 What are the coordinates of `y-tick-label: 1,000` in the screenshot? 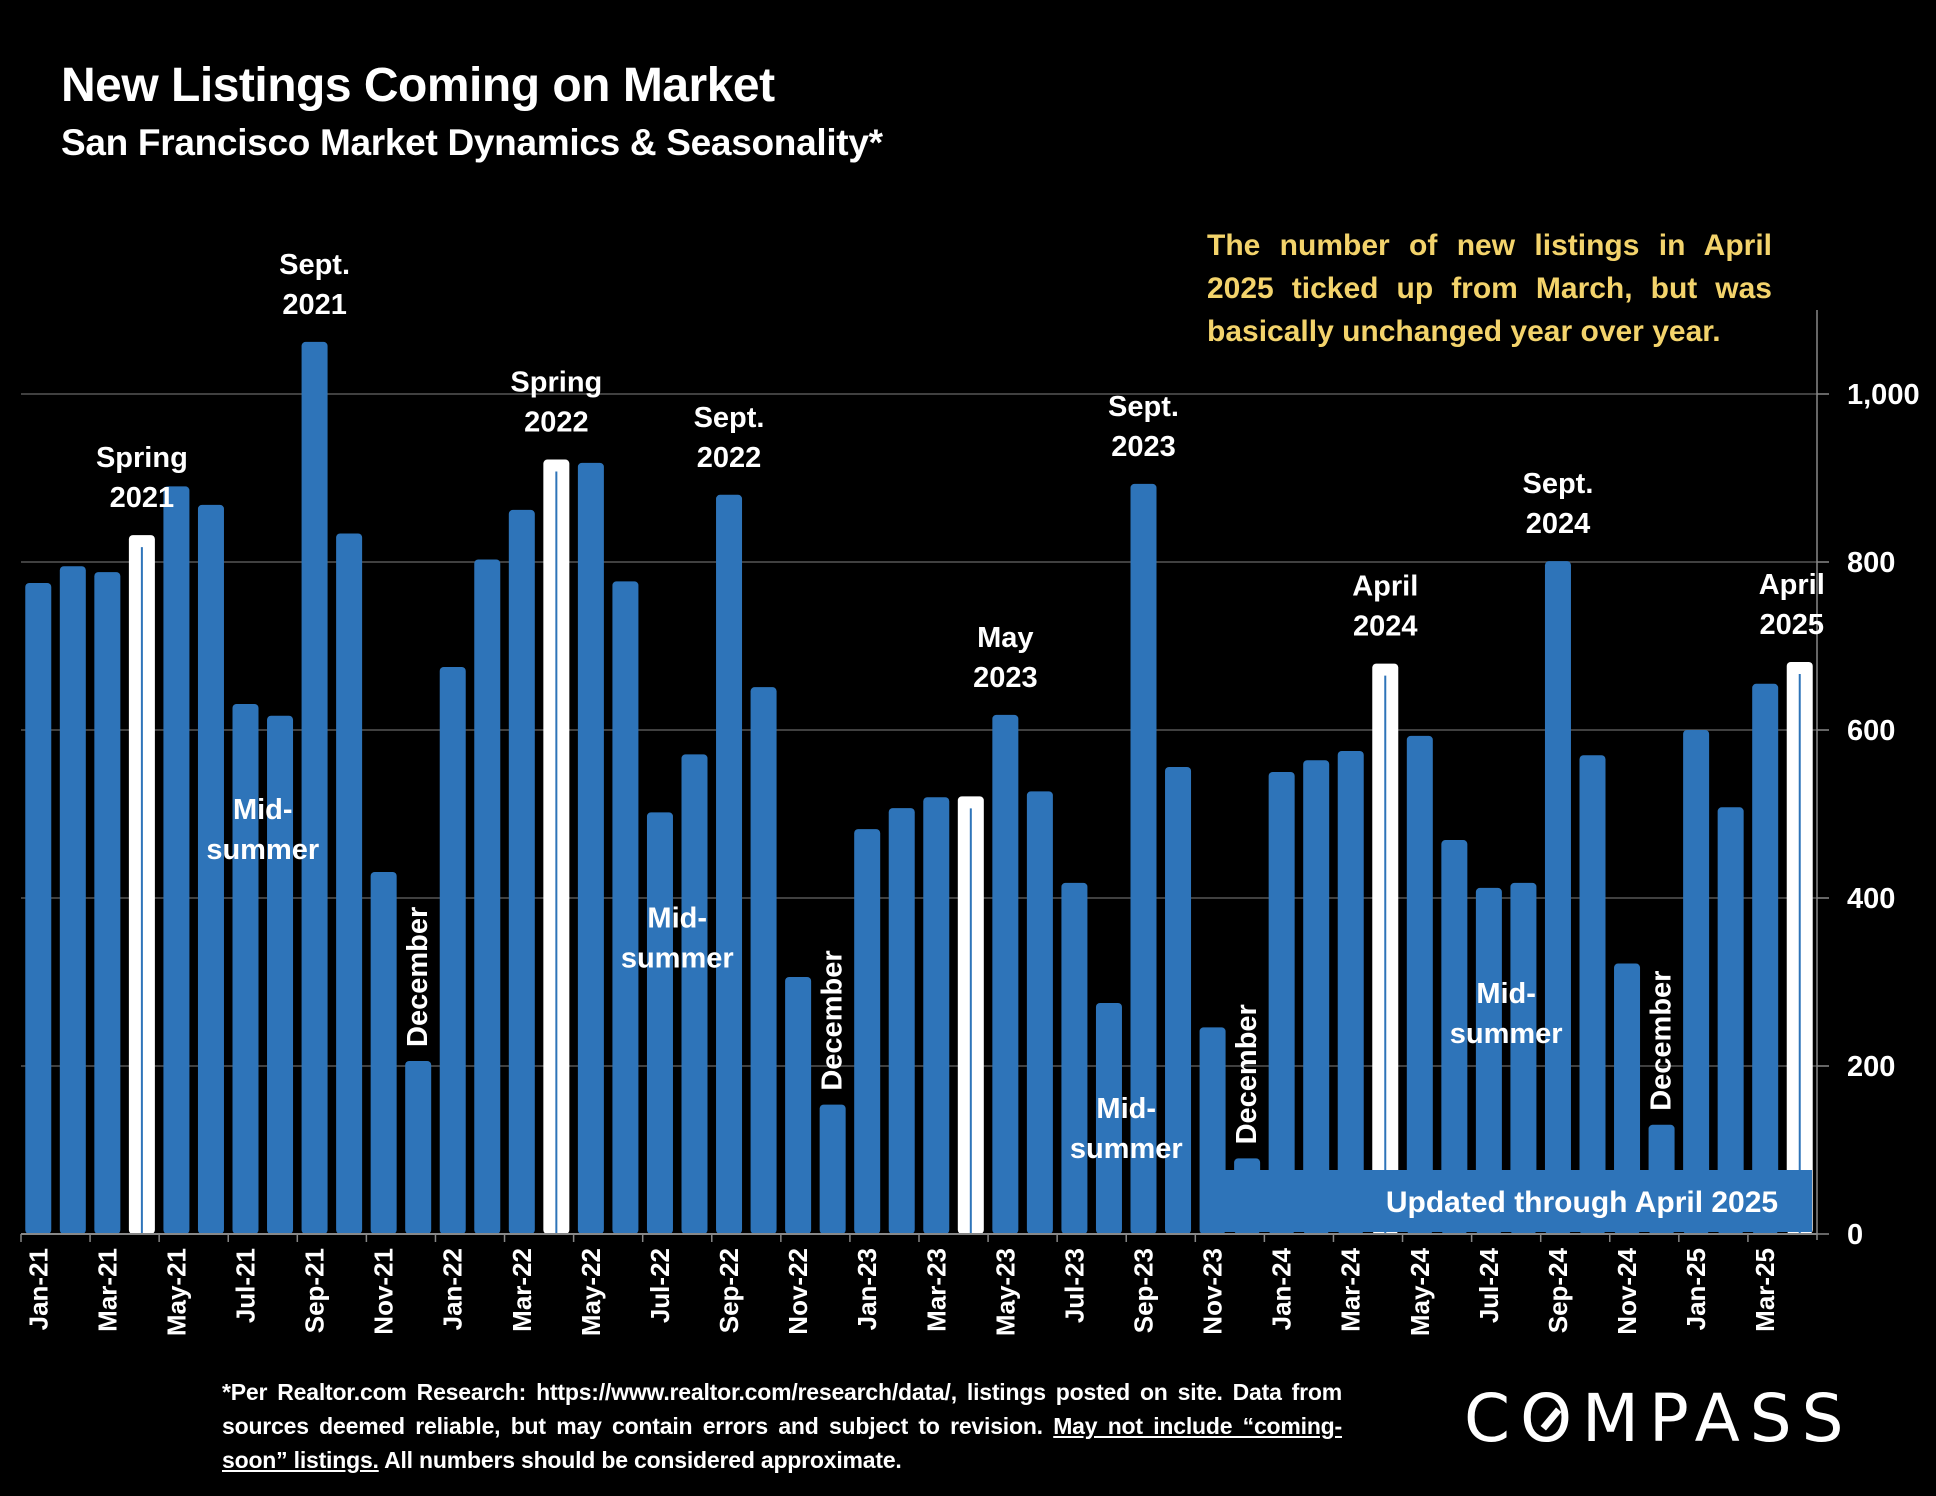 It's located at (1883, 395).